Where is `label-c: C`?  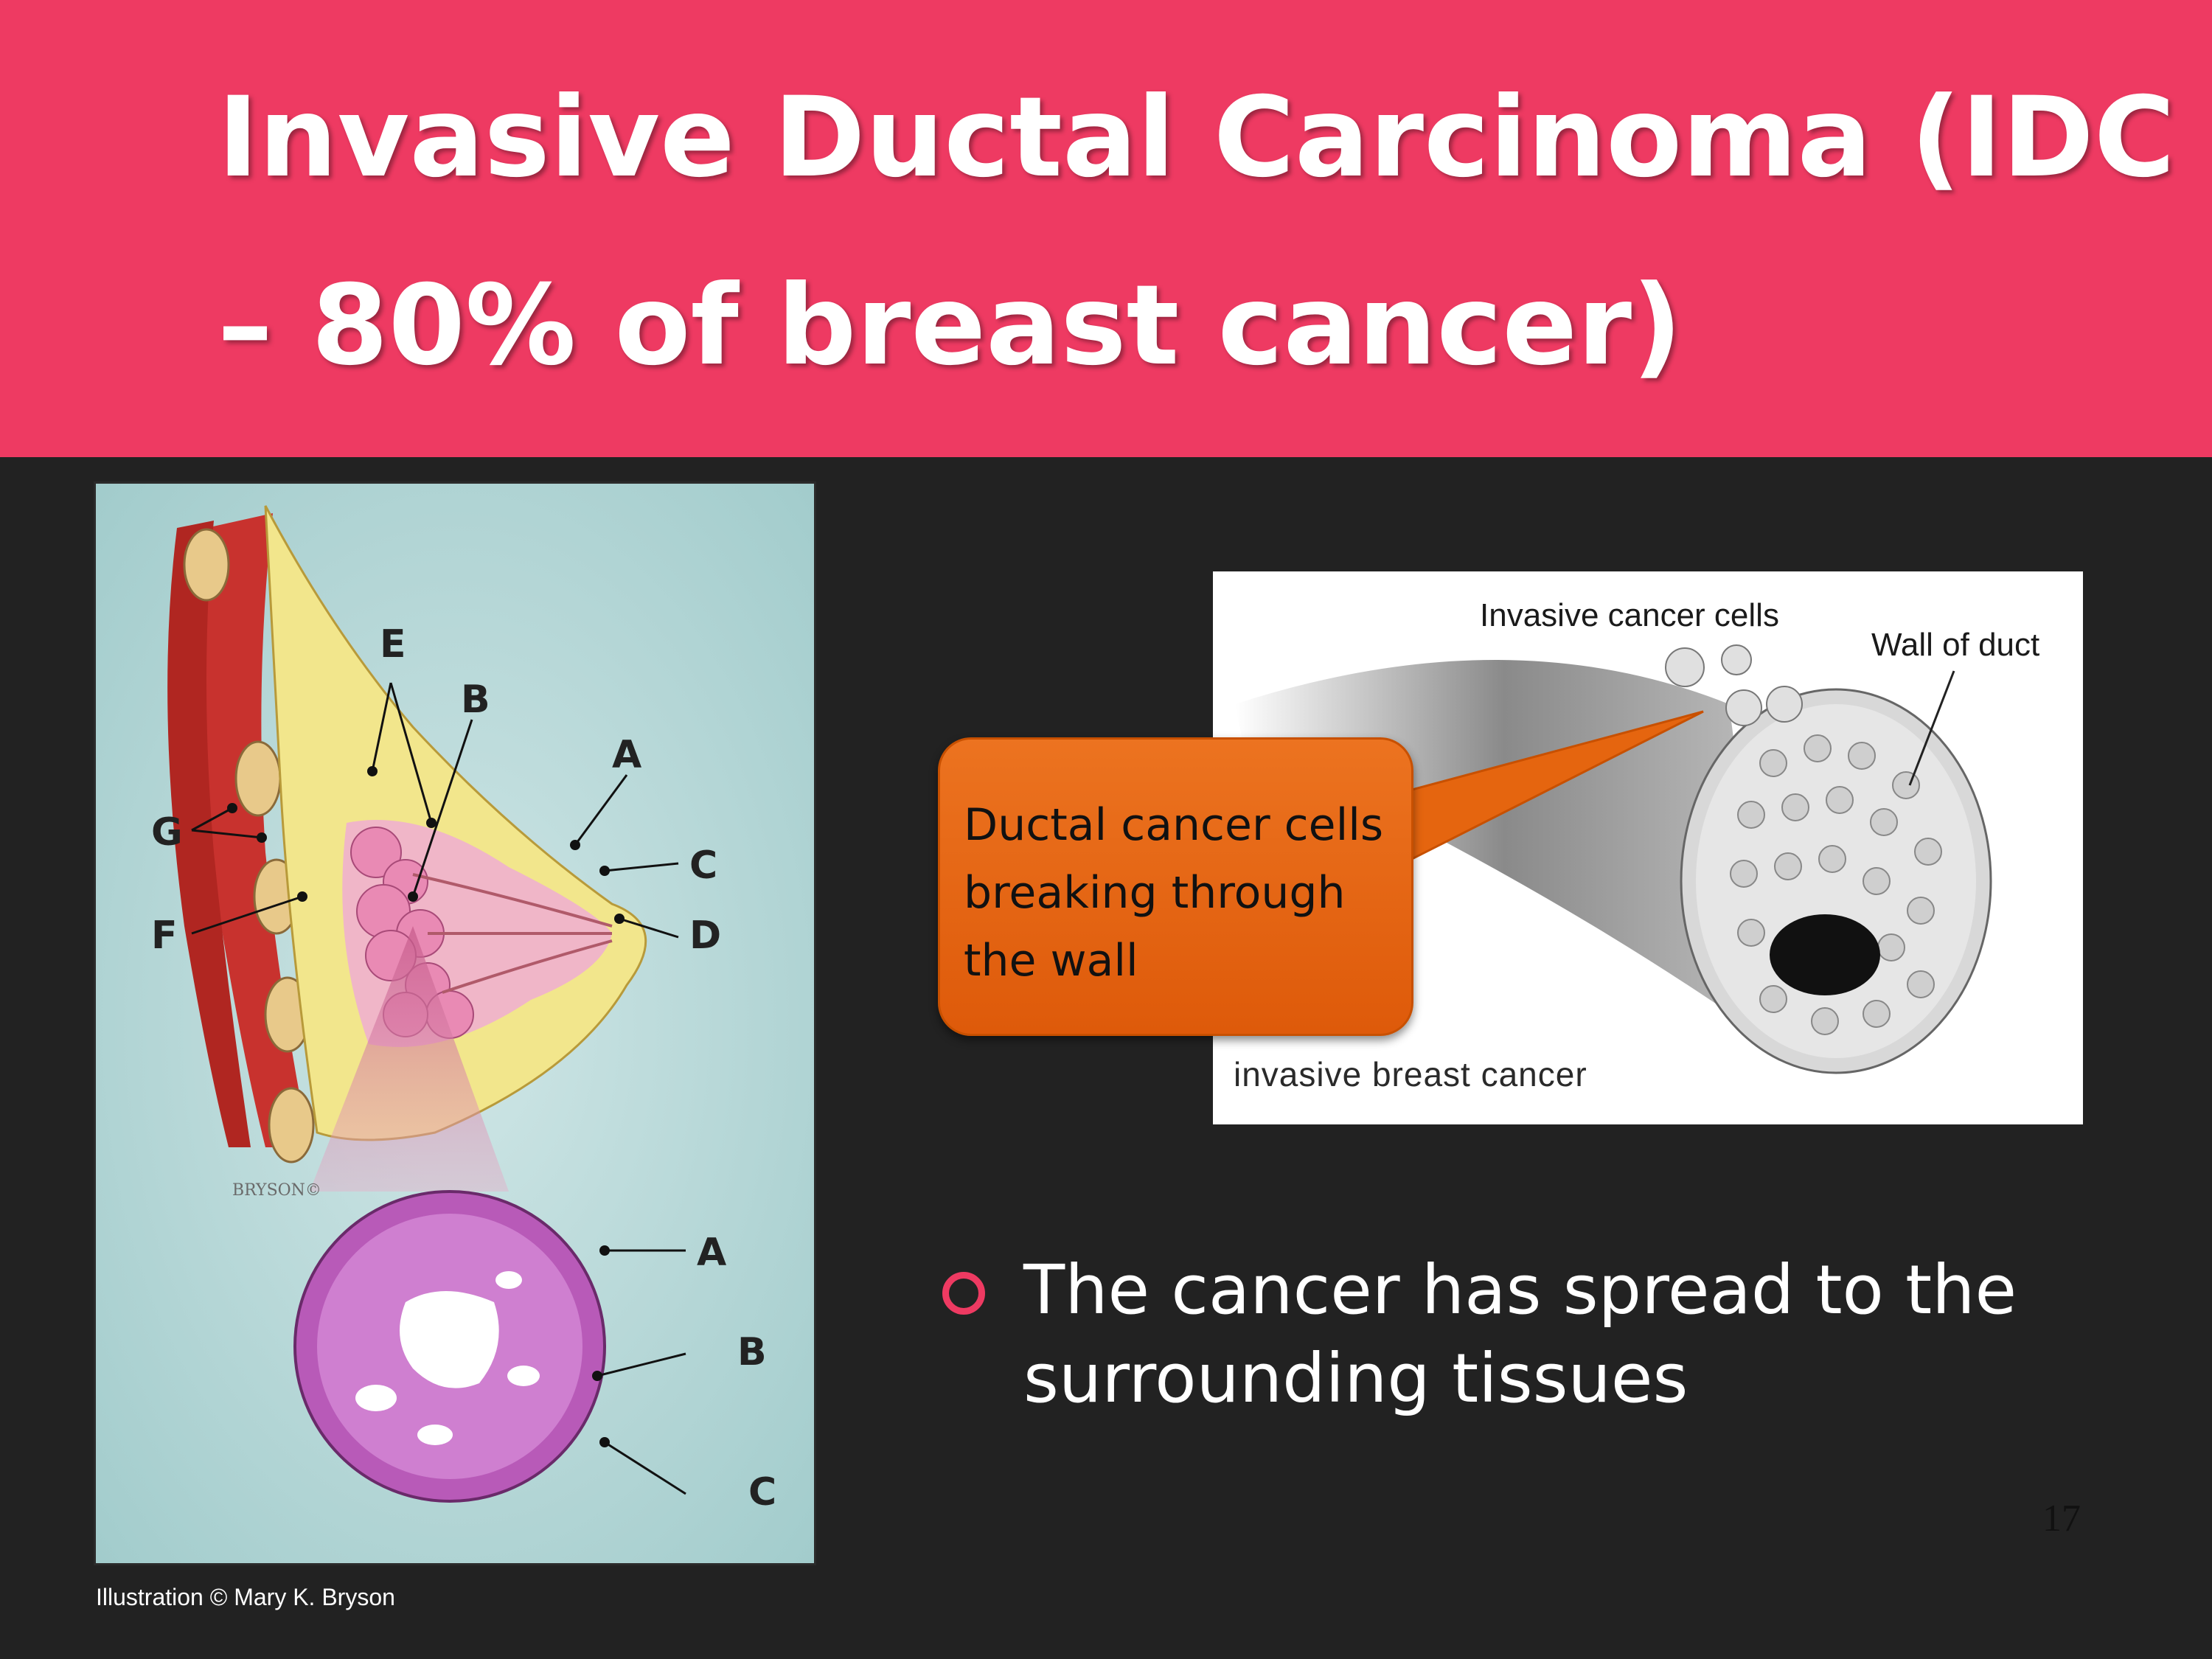 label-c: C is located at coordinates (703, 866).